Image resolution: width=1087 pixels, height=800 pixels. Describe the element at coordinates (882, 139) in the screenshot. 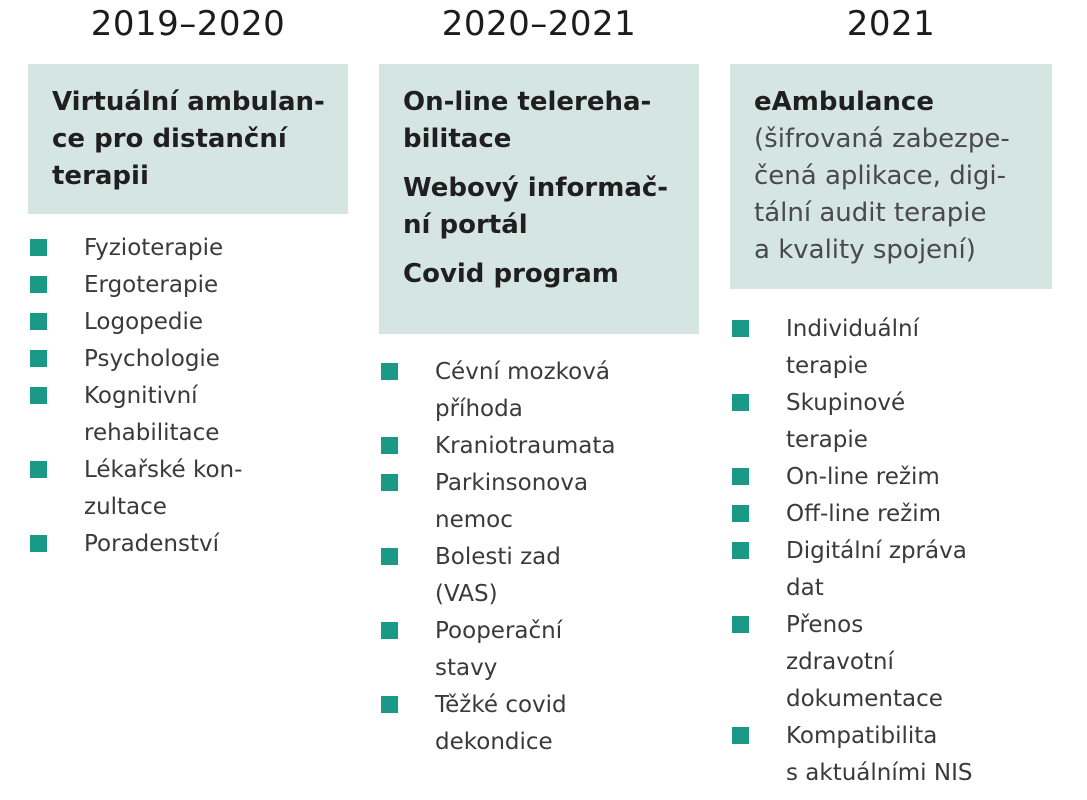

I see `box-text-line: (šifrovaná zabezpe-` at that location.